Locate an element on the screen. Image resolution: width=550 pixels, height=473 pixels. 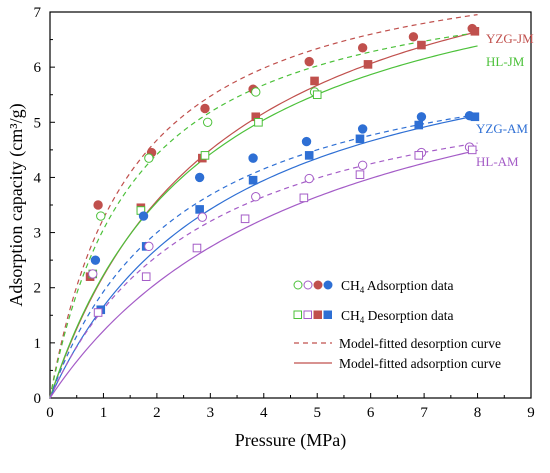
series-label-yzg-jm: YZG-JM is located at coordinates (510, 38).